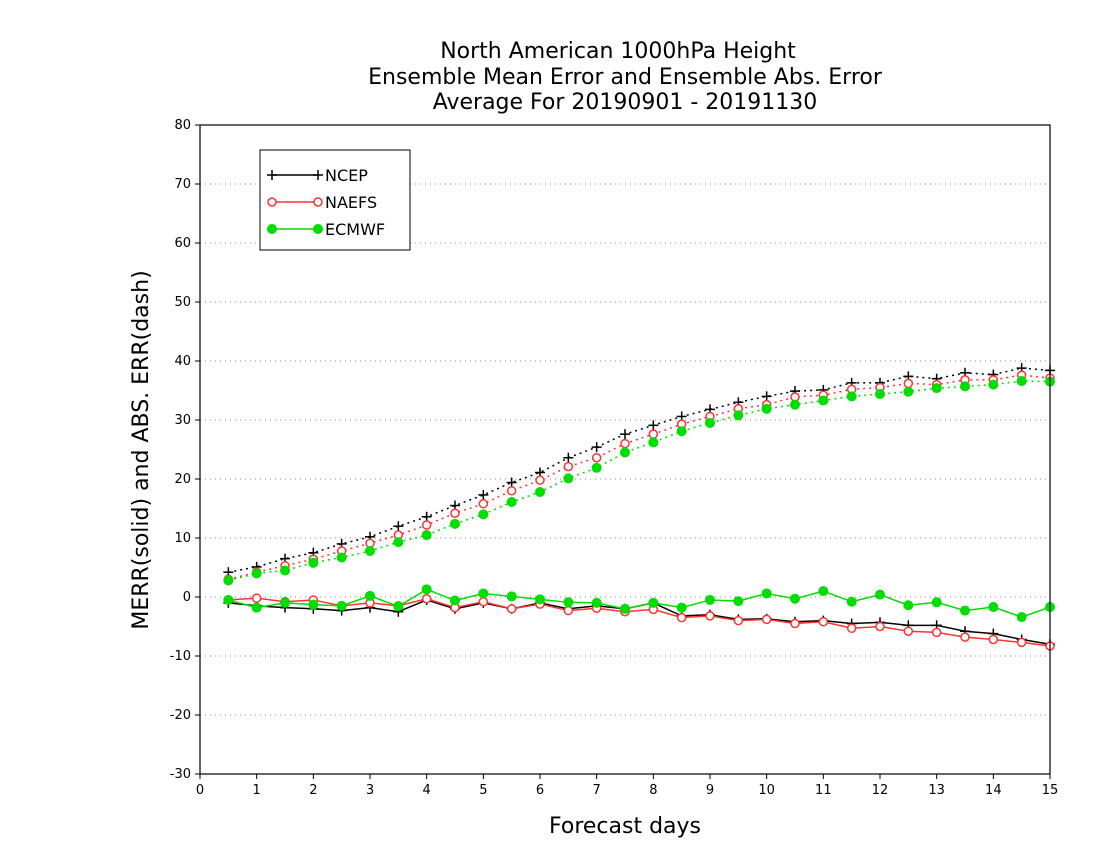  Describe the element at coordinates (182, 125) in the screenshot. I see `y-tick-label: 80` at that location.